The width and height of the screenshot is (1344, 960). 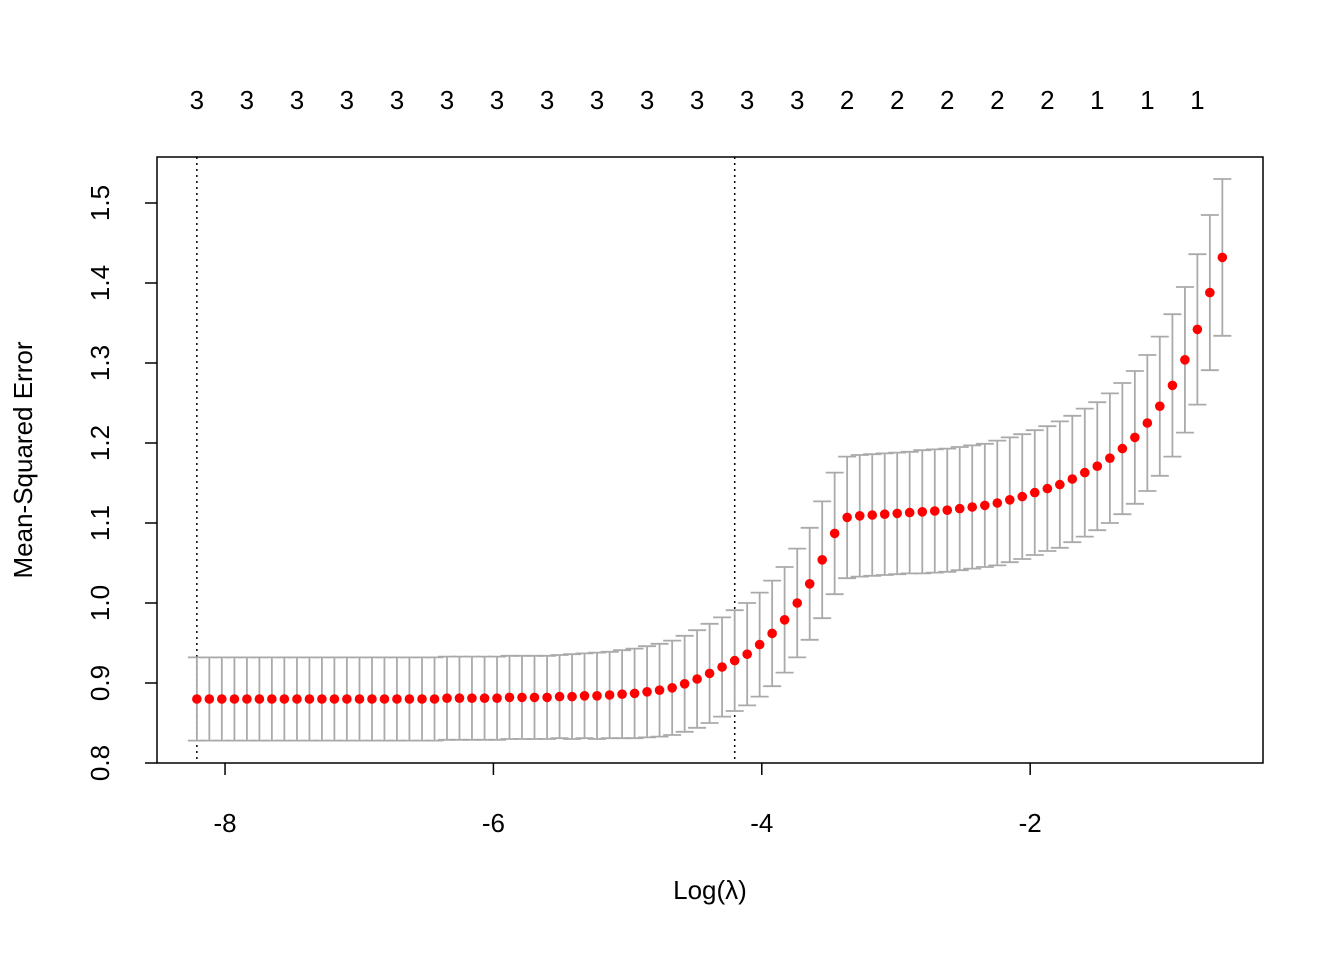 What do you see at coordinates (100, 283) in the screenshot?
I see `y-tick-label: 1.4` at bounding box center [100, 283].